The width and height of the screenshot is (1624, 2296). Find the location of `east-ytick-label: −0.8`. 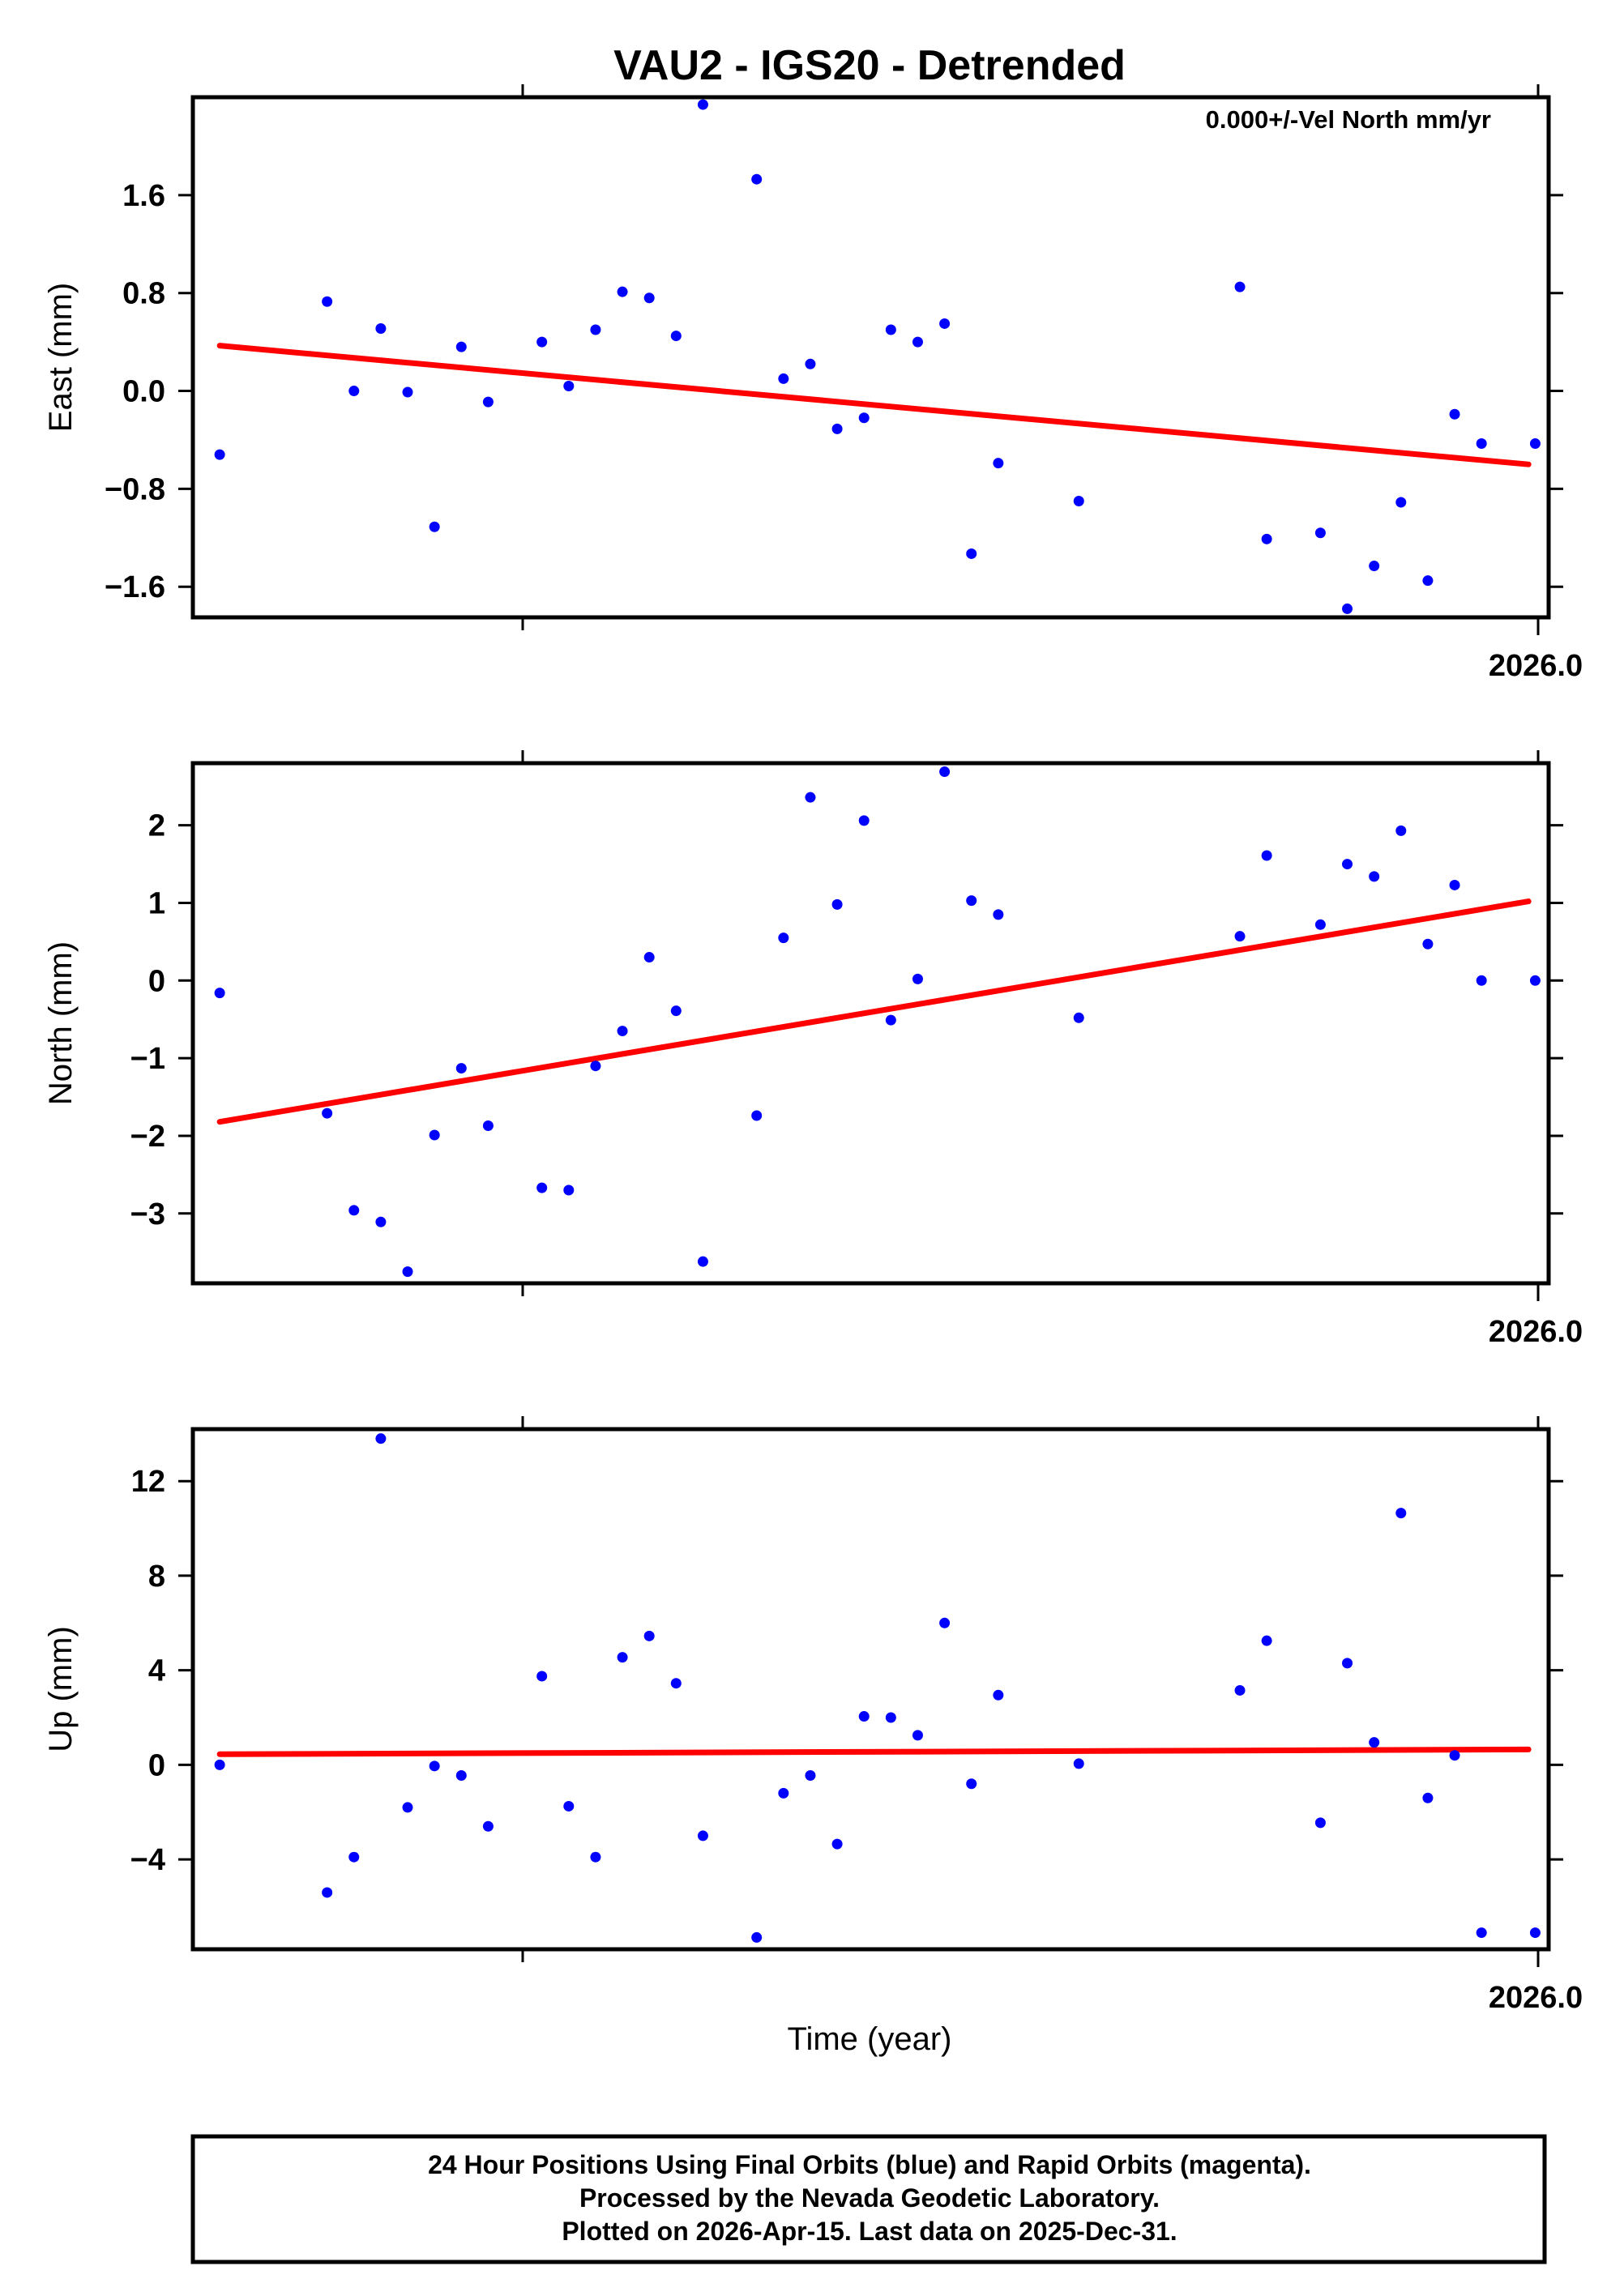

east-ytick-label: −0.8 is located at coordinates (135, 489).